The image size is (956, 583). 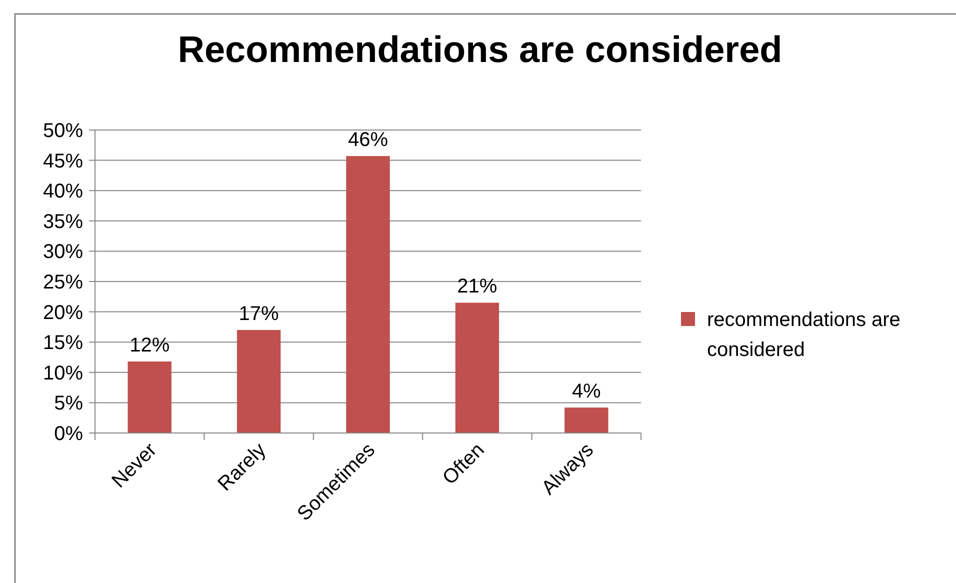 I want to click on y-tick-label: 25%, so click(x=63, y=283).